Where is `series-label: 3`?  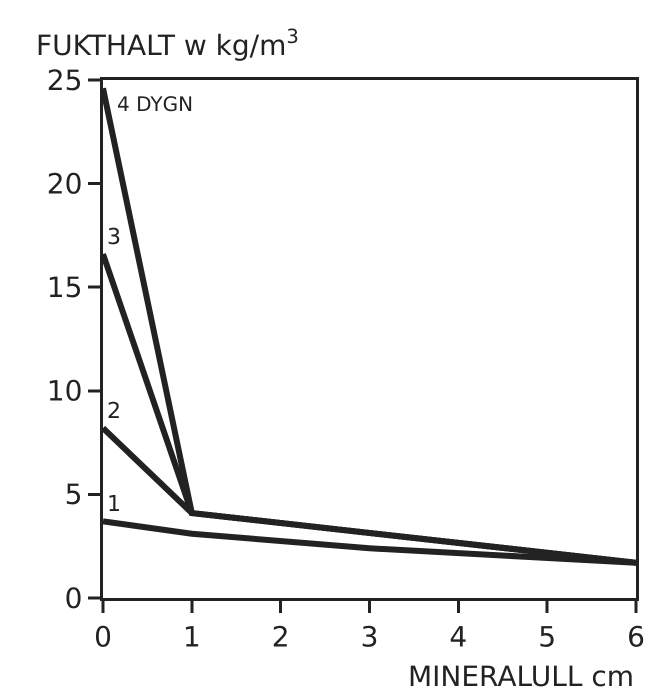 series-label: 3 is located at coordinates (114, 237).